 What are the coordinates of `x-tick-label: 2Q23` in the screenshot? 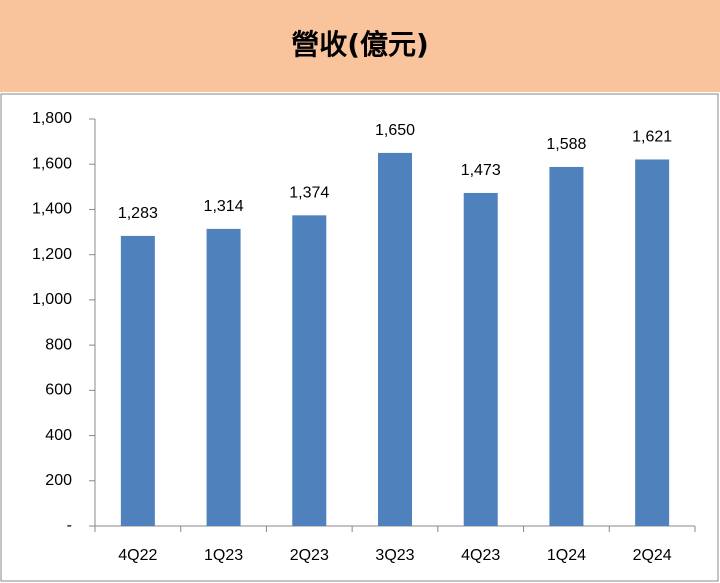 It's located at (309, 555).